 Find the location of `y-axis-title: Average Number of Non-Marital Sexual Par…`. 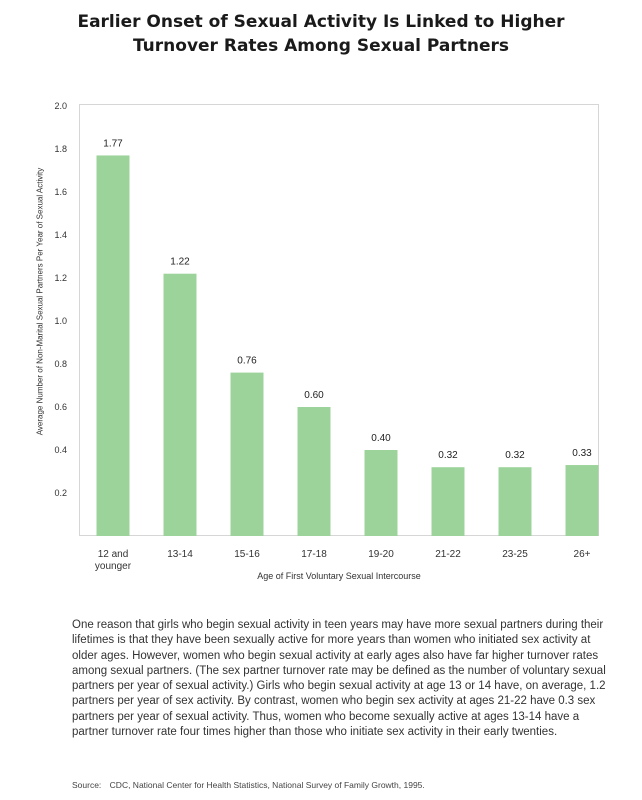

y-axis-title: Average Number of Non-Marital Sexual Par… is located at coordinates (40, 301).